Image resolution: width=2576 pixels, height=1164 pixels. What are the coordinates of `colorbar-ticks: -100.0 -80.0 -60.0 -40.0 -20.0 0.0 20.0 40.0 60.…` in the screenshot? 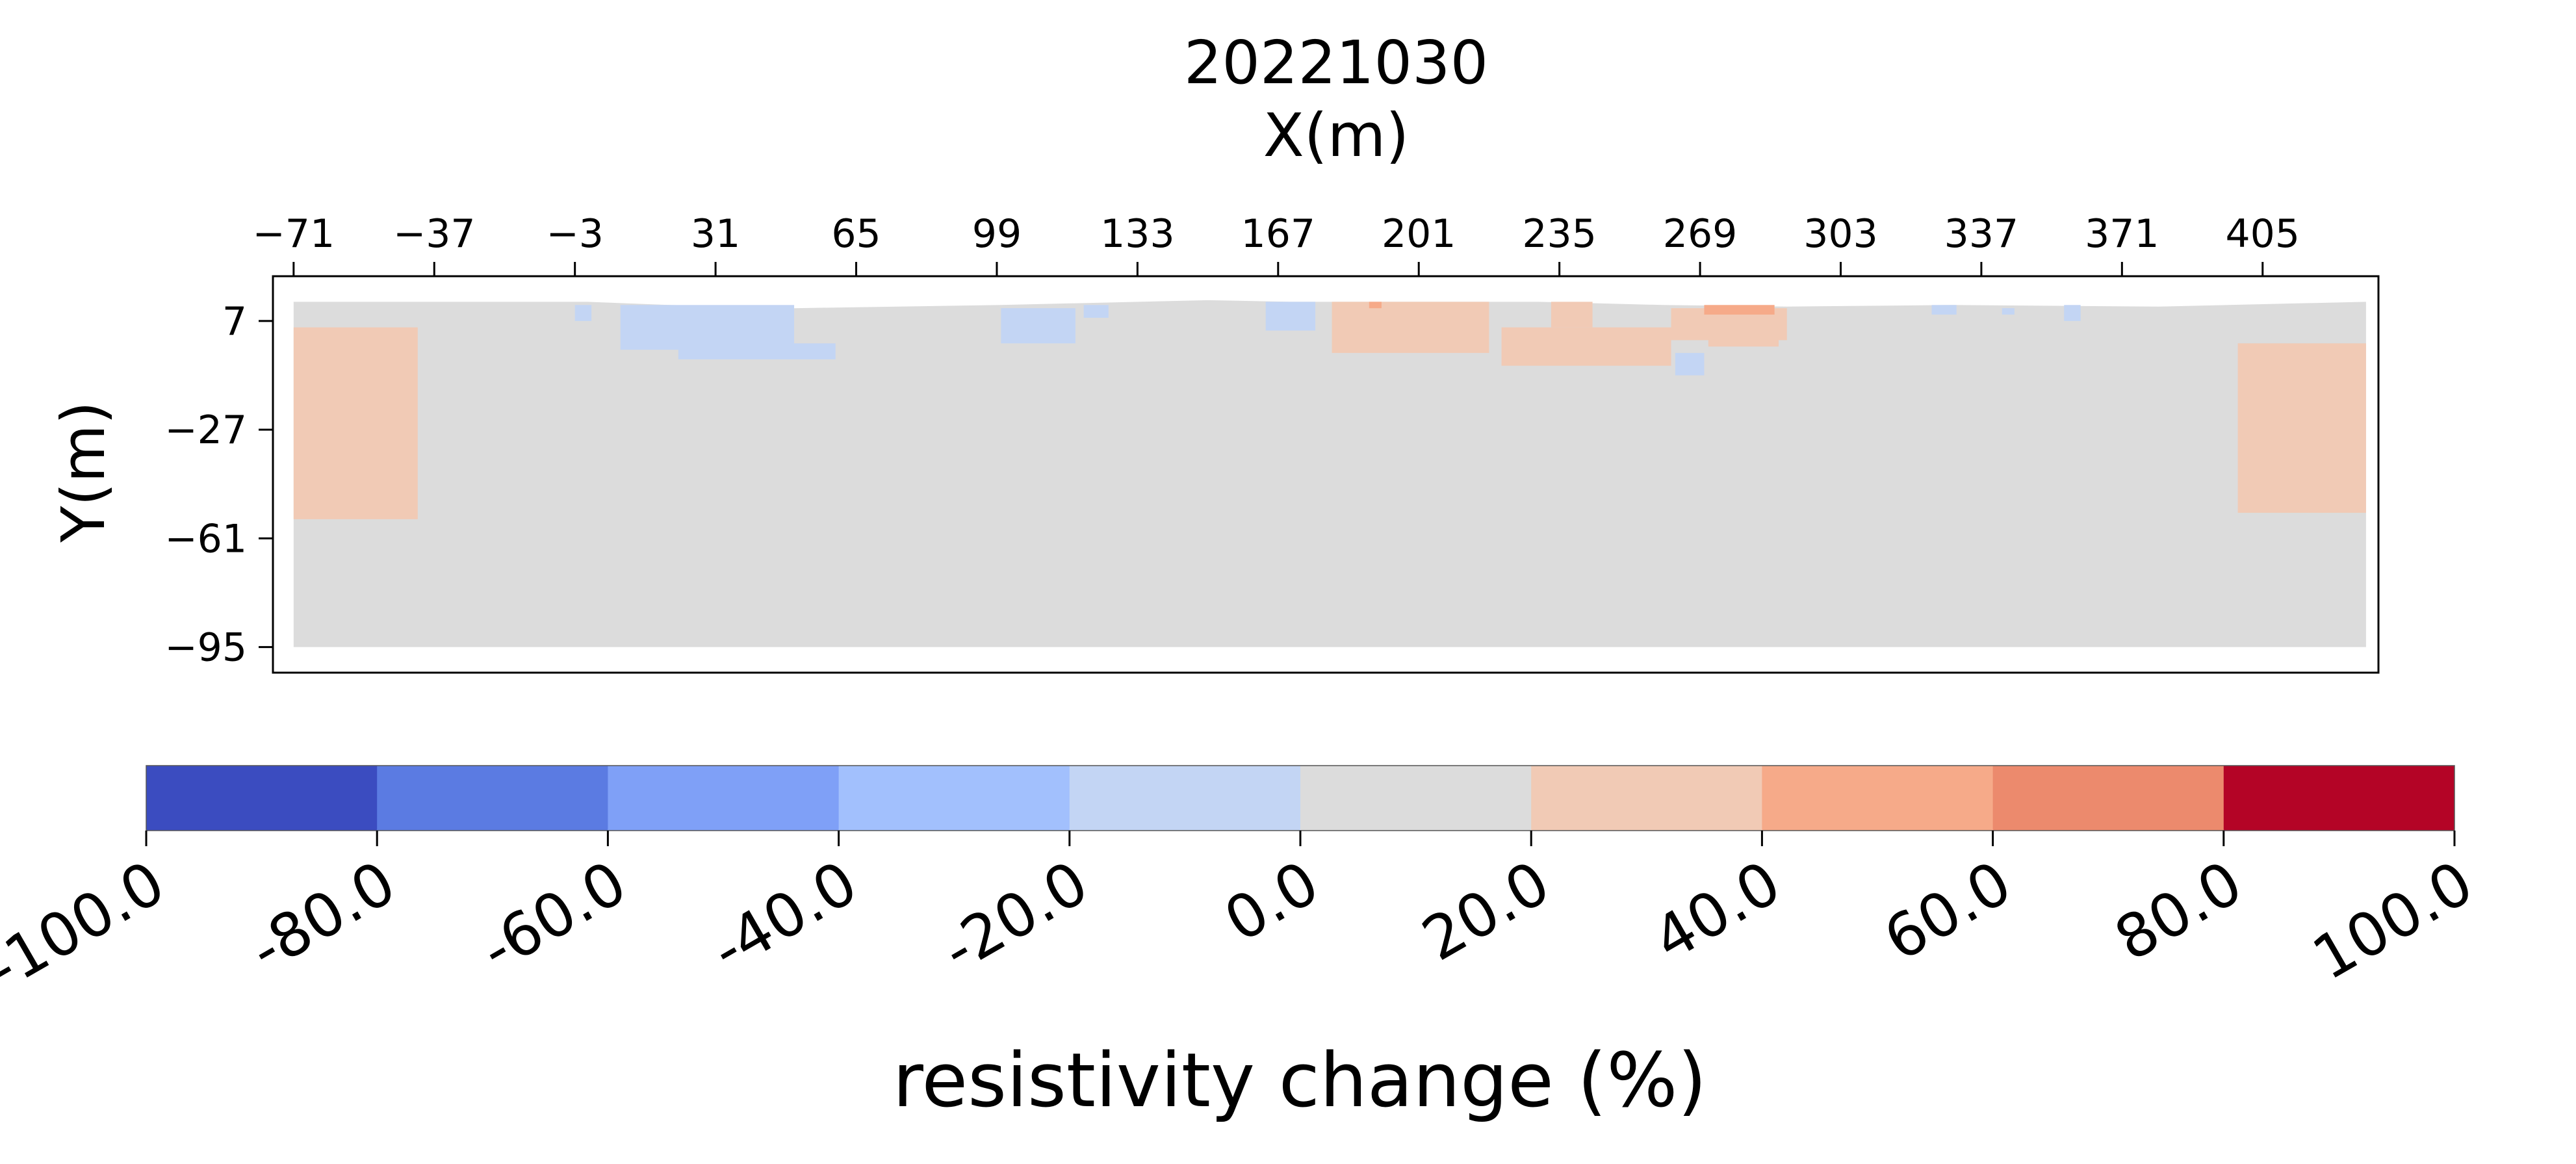 It's located at (1242, 917).